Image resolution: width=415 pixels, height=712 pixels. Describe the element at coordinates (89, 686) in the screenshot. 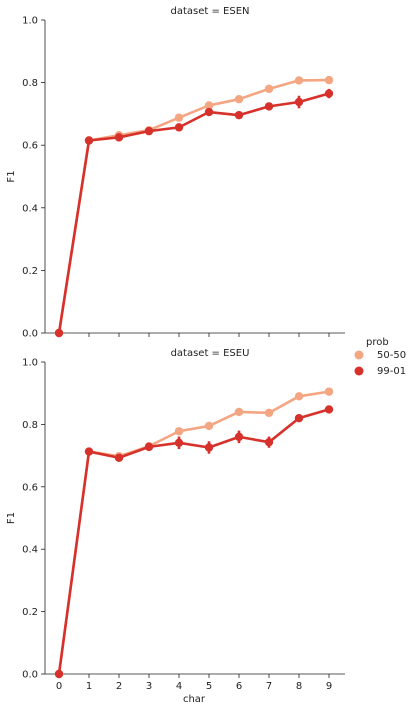

I see `x-tick-label: 1` at that location.